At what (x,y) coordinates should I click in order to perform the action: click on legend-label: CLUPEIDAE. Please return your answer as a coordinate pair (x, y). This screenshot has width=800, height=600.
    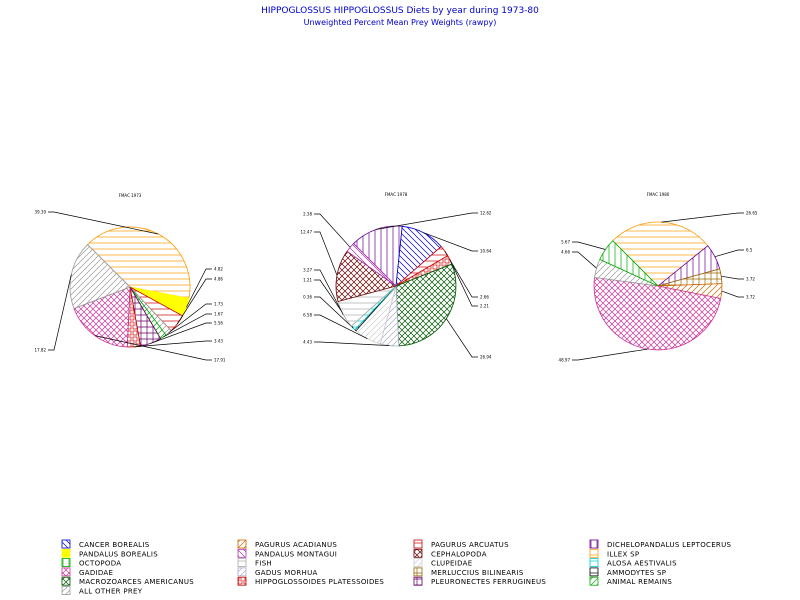
    Looking at the image, I should click on (451, 564).